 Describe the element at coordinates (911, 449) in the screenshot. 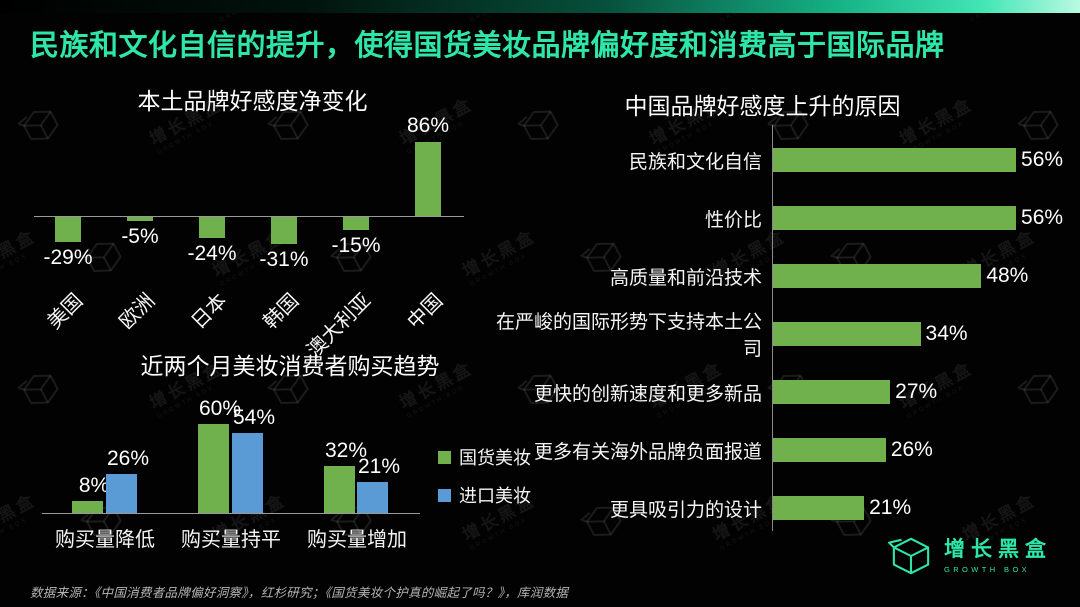

I see `reason-value-label: 26%` at that location.